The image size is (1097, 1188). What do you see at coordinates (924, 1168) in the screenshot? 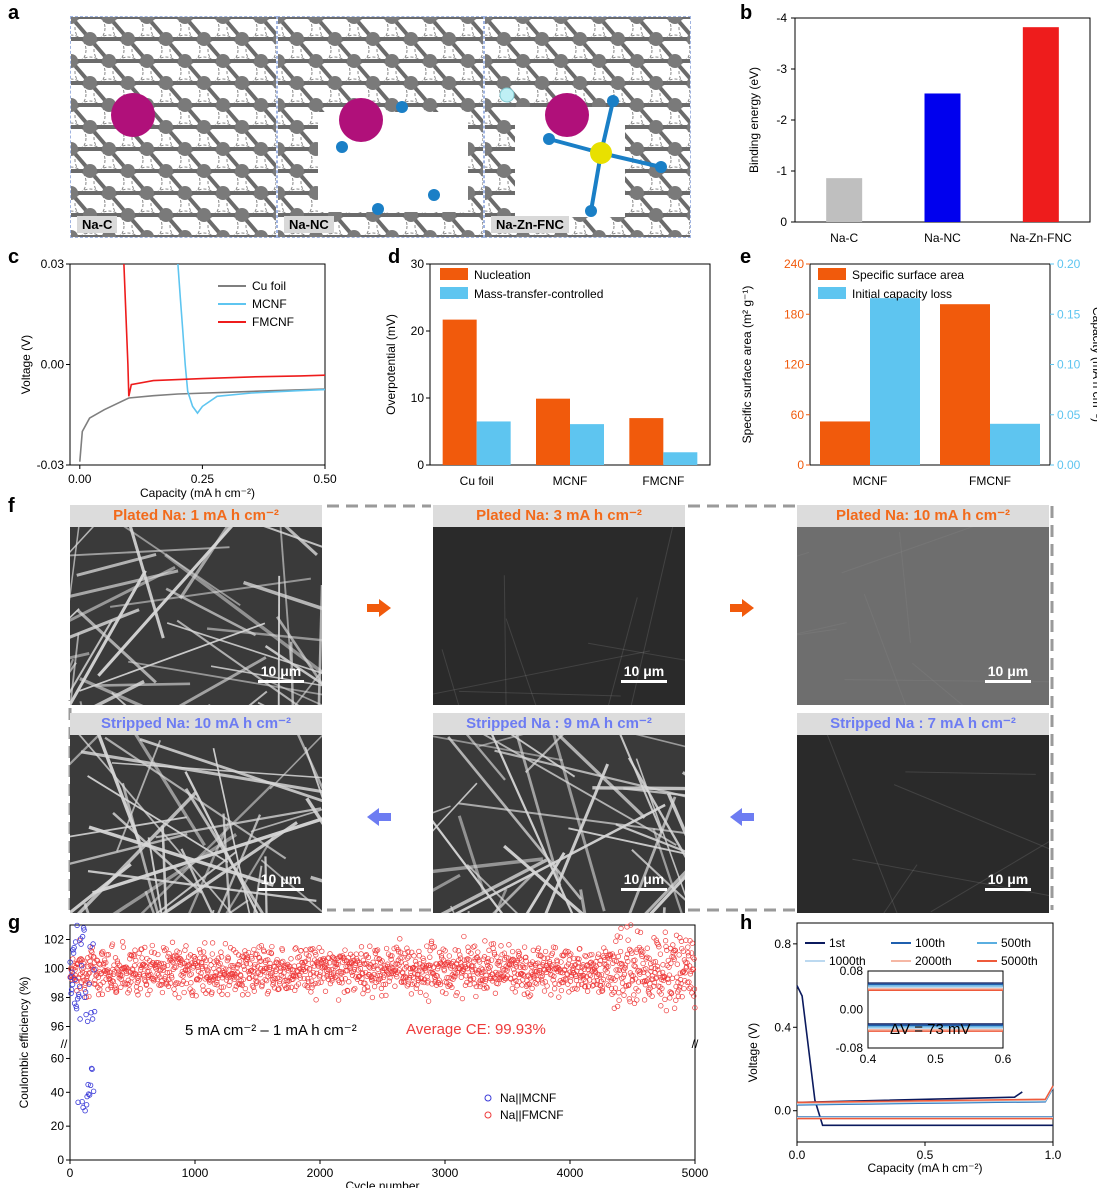
I see `x-axis-label: Capacity (mA h cm⁻²)` at bounding box center [924, 1168].